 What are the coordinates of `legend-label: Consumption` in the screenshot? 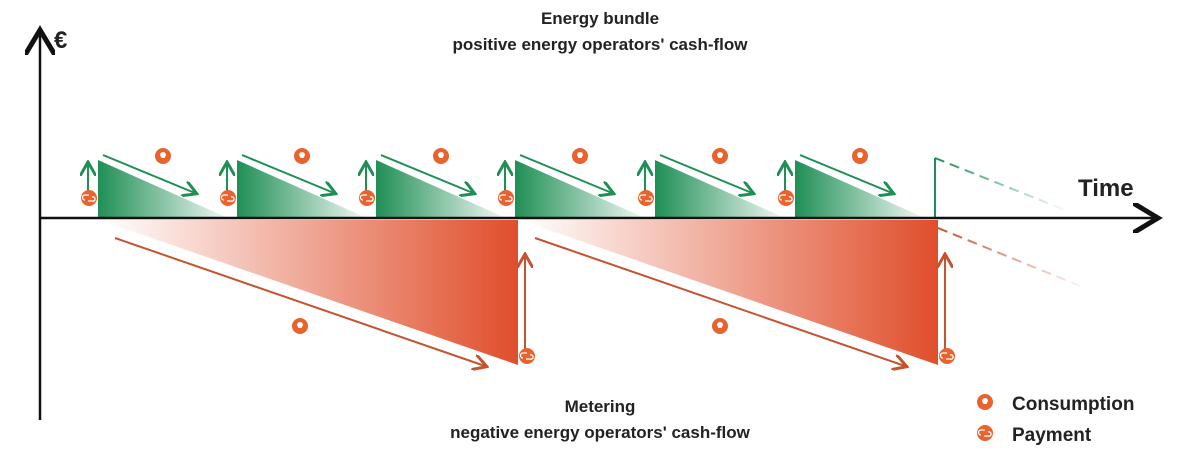 It's located at (1073, 404).